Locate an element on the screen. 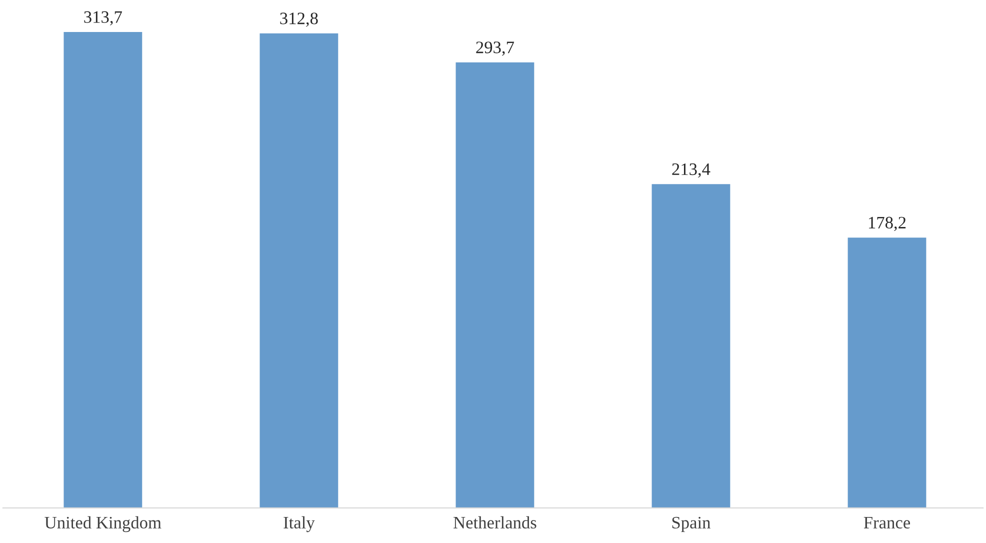 The image size is (986, 543). x-tick-label: Spain is located at coordinates (691, 524).